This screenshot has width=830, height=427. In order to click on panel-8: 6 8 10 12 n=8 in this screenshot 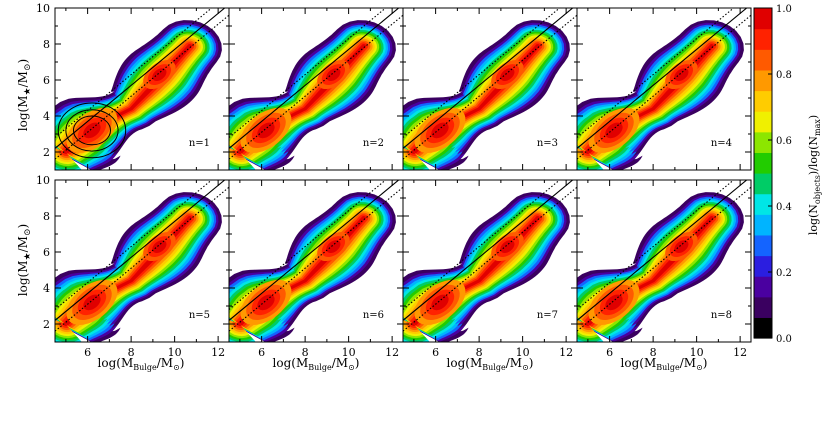, I will do `click(664, 269)`.